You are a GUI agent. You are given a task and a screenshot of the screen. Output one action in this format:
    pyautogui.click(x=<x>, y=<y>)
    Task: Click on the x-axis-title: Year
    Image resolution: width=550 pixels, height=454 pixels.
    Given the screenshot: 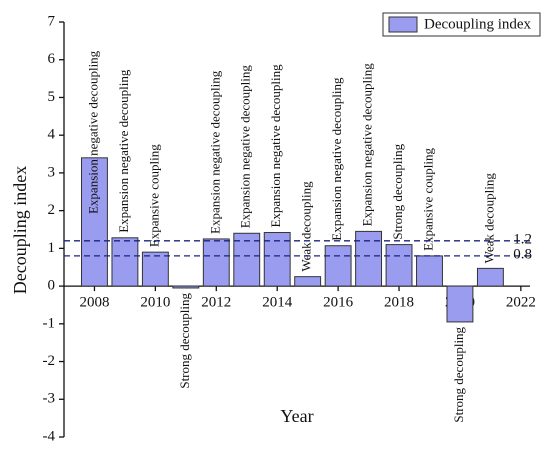 What is the action you would take?
    pyautogui.click(x=296, y=416)
    